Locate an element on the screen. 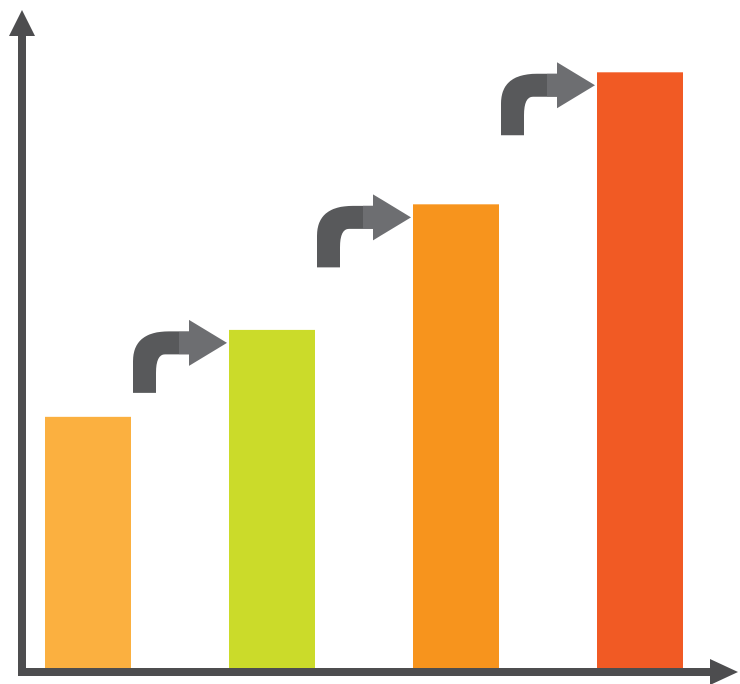  x-axis-arrowhead-icon is located at coordinates (724, 671).